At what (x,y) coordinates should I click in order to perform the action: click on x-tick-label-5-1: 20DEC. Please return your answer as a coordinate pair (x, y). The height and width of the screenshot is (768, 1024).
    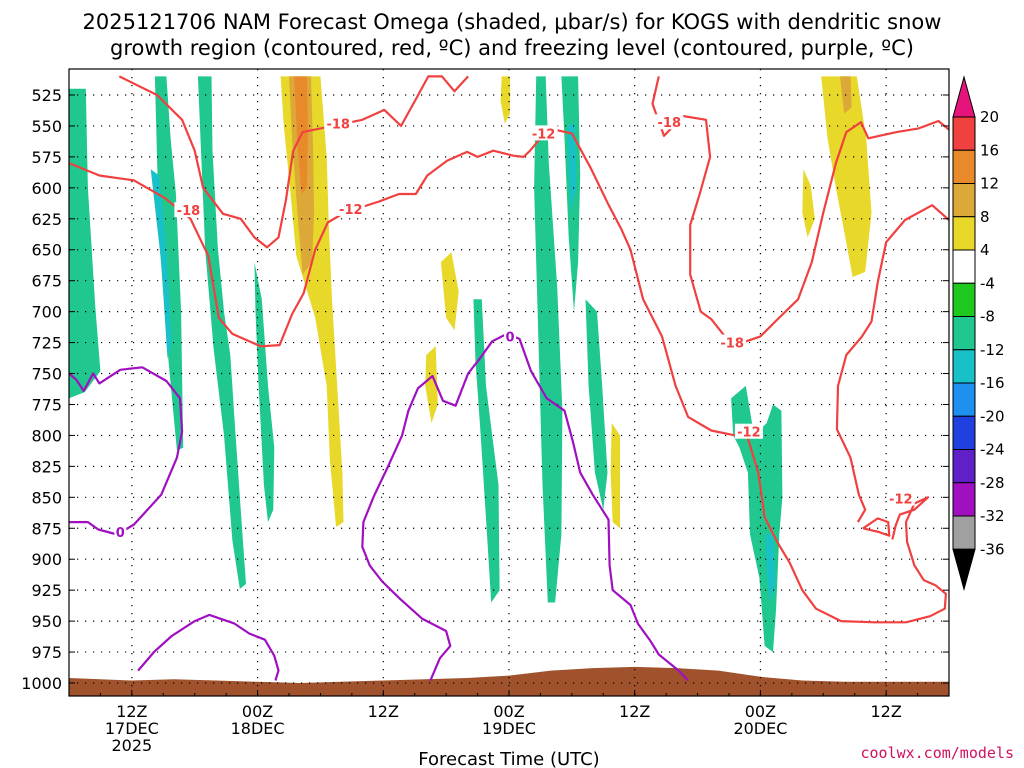
    Looking at the image, I should click on (760, 728).